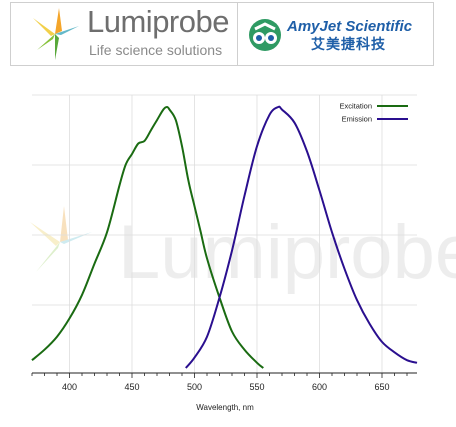 The width and height of the screenshot is (456, 427). What do you see at coordinates (373, 113) in the screenshot?
I see `legend: Excitation Emission` at bounding box center [373, 113].